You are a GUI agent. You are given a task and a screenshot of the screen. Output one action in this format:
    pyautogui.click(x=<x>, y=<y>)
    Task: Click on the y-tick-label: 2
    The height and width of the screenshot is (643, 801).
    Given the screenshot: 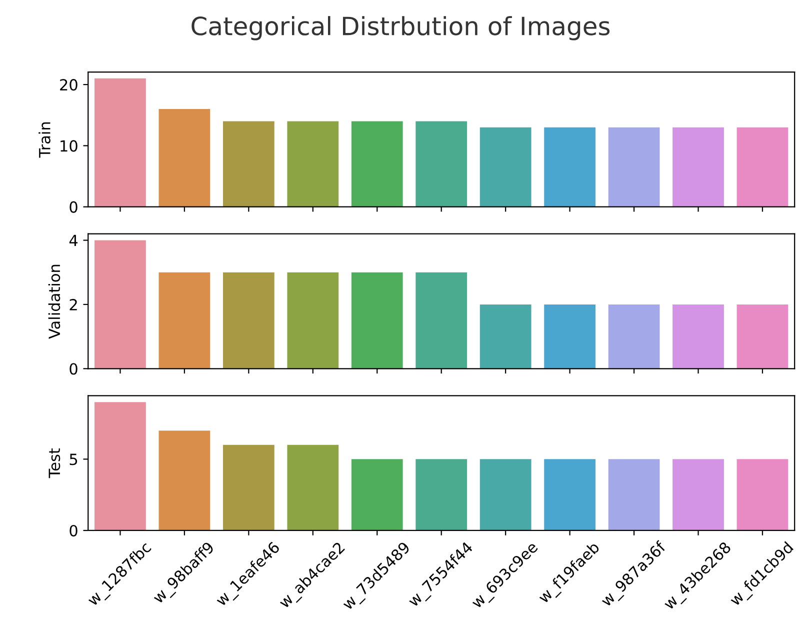 What is the action you would take?
    pyautogui.click(x=73, y=304)
    